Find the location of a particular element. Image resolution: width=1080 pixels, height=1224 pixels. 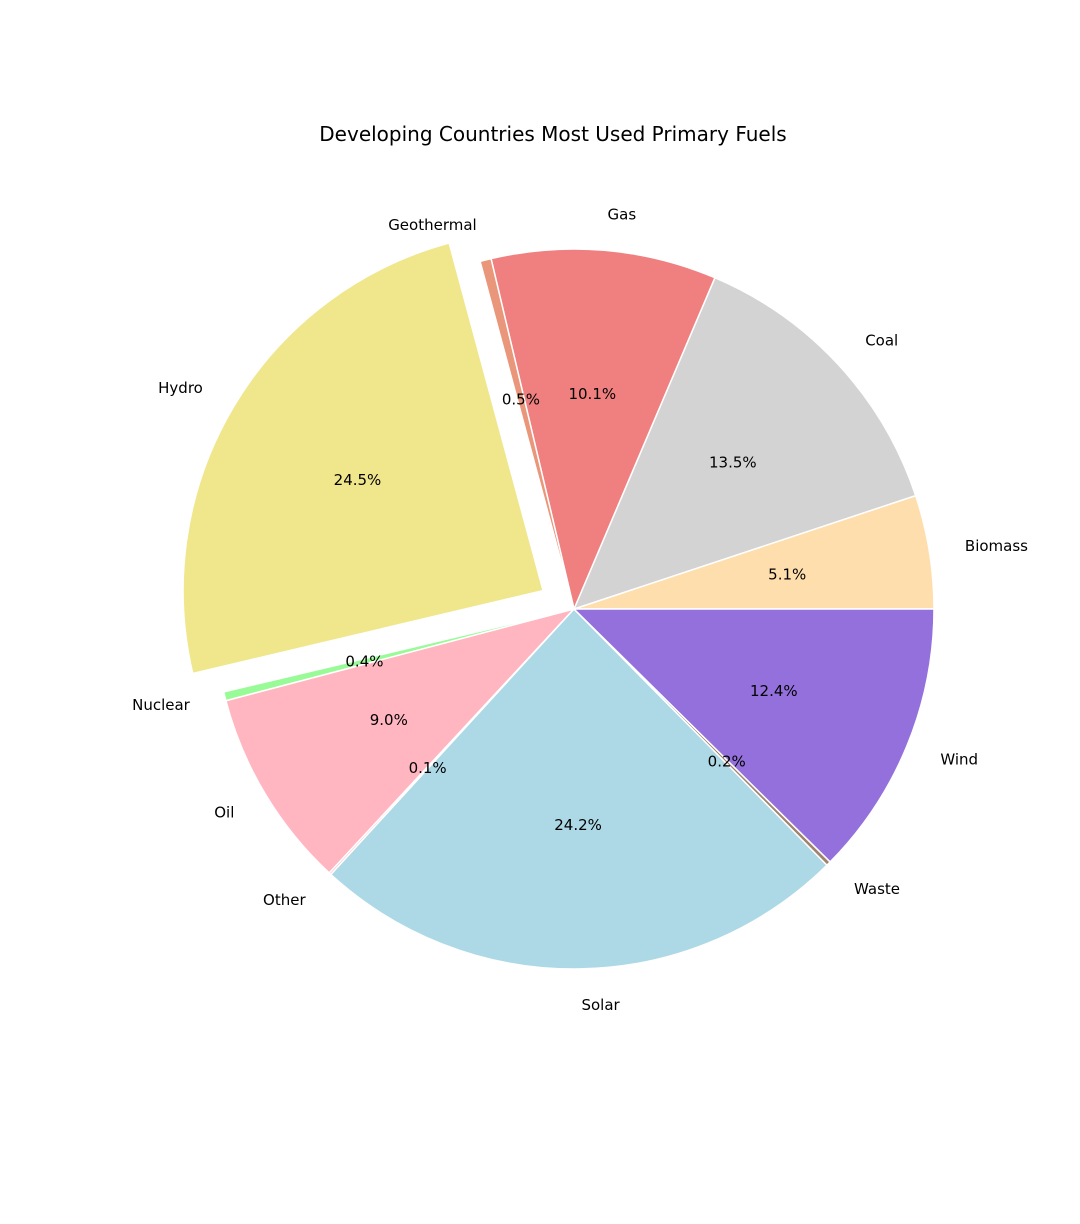

pct-label-coal: 13.5% is located at coordinates (733, 463).